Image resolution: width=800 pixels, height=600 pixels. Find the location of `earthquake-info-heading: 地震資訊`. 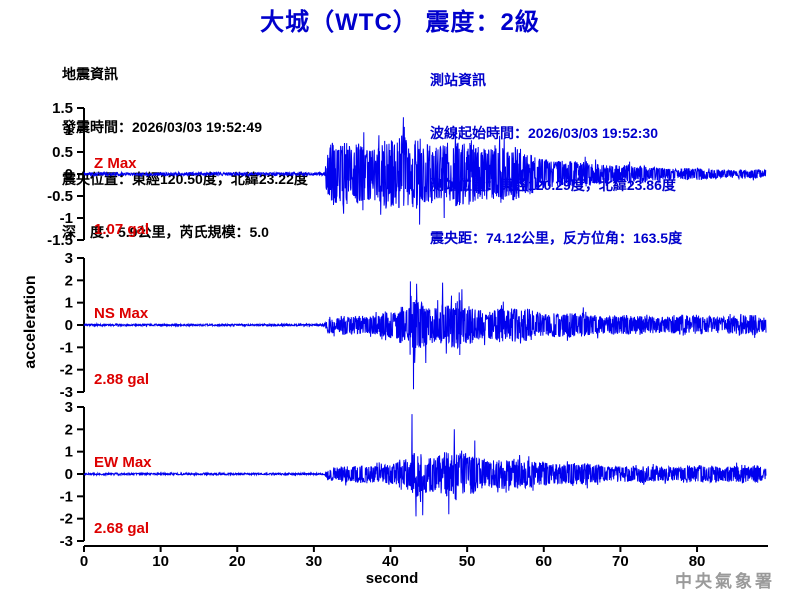

earthquake-info-heading: 地震資訊 is located at coordinates (90, 74).